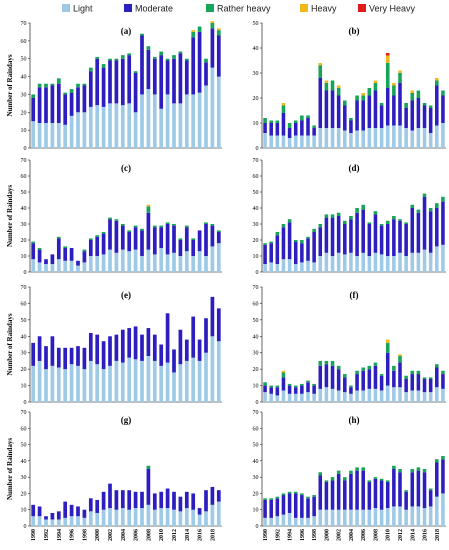 The image size is (449, 550). What do you see at coordinates (354, 295) in the screenshot?
I see `panel-title: (f)` at bounding box center [354, 295].